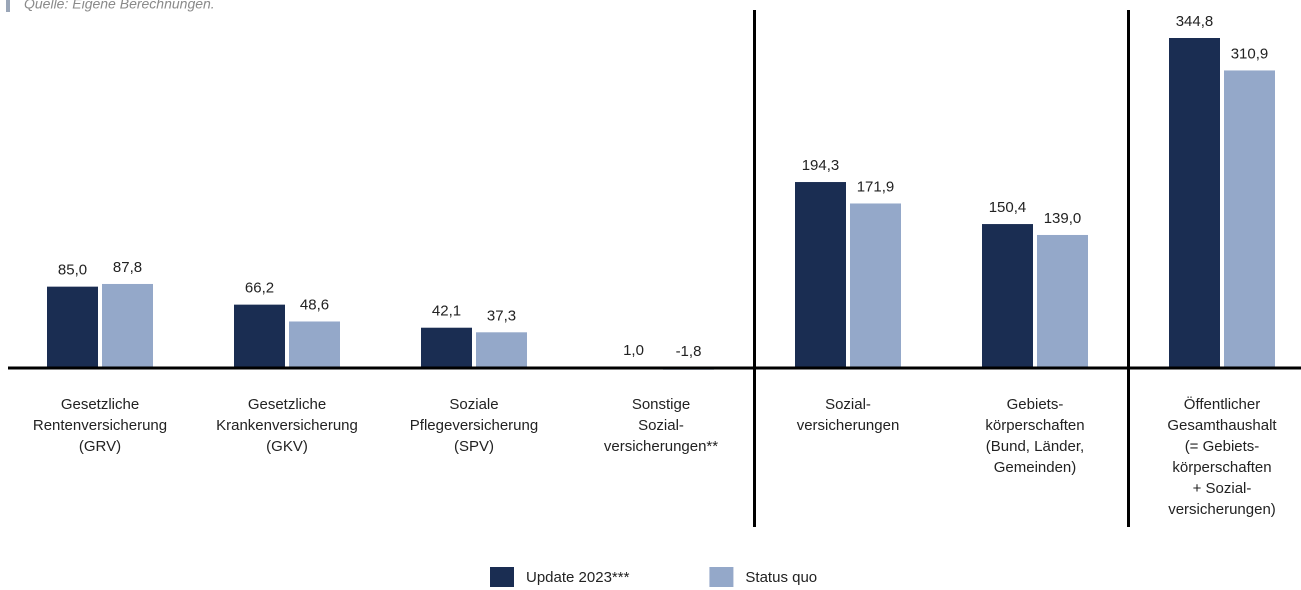 Image resolution: width=1301 pixels, height=590 pixels. What do you see at coordinates (876, 186) in the screenshot?
I see `data-label: 171,9` at bounding box center [876, 186].